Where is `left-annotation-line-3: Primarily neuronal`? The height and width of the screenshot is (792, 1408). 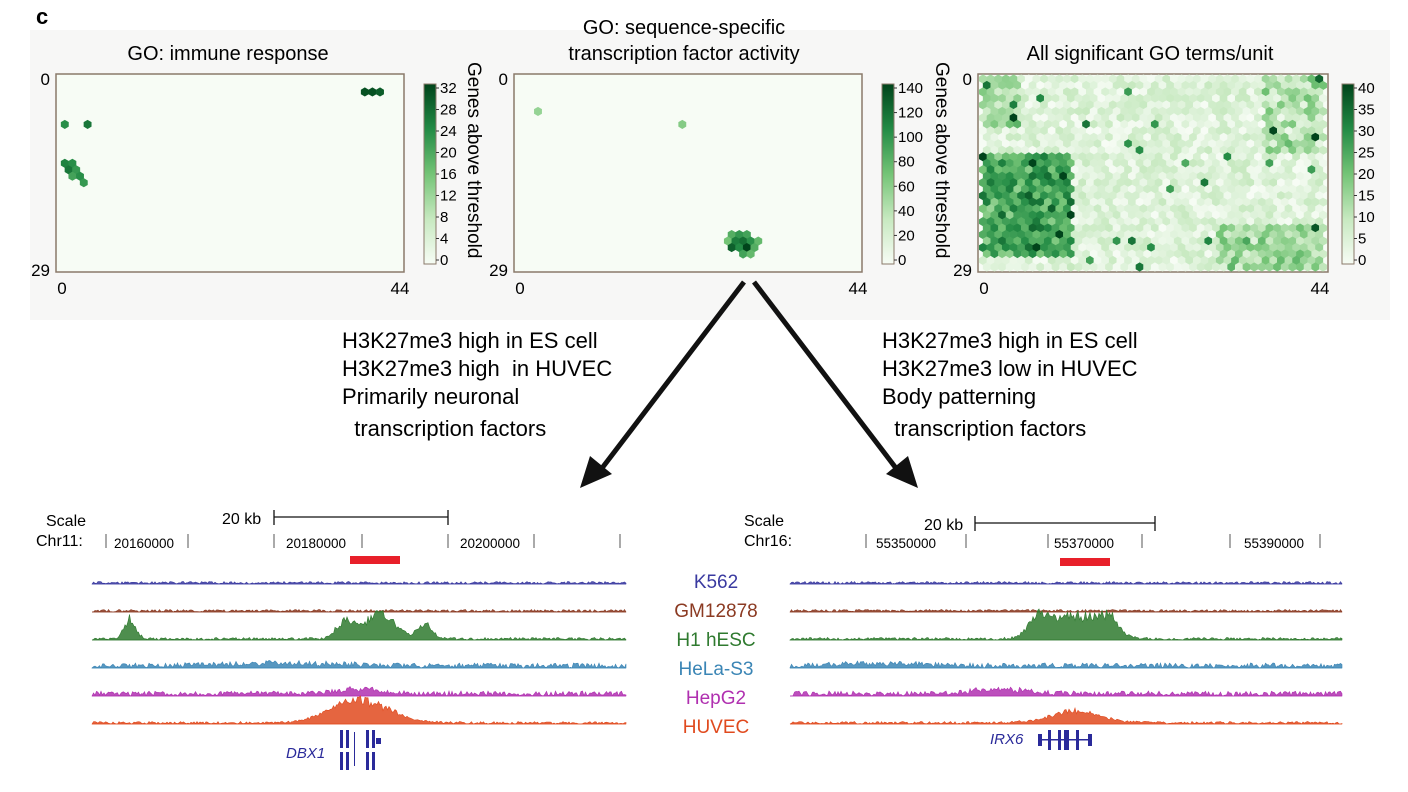 left-annotation-line-3: Primarily neuronal is located at coordinates (430, 396).